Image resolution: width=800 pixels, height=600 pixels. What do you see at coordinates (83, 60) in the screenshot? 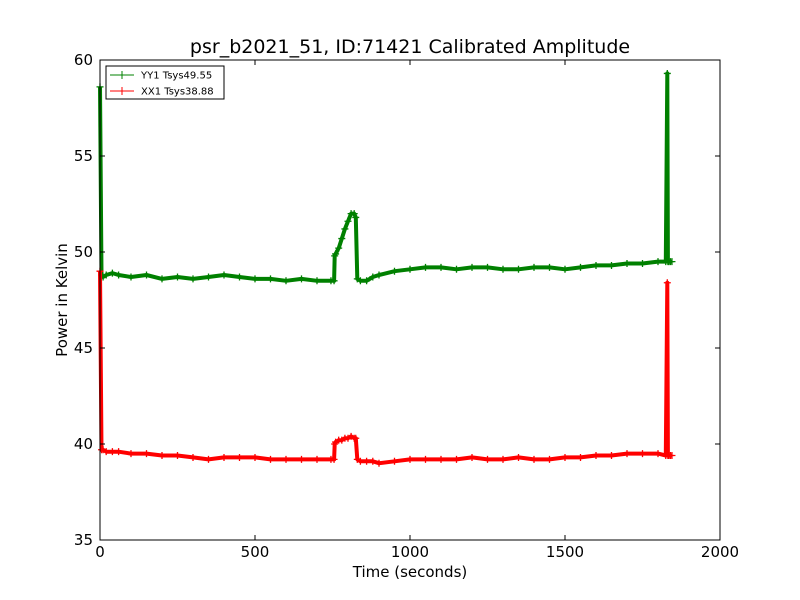
I see `y-tick-label: 60` at bounding box center [83, 60].